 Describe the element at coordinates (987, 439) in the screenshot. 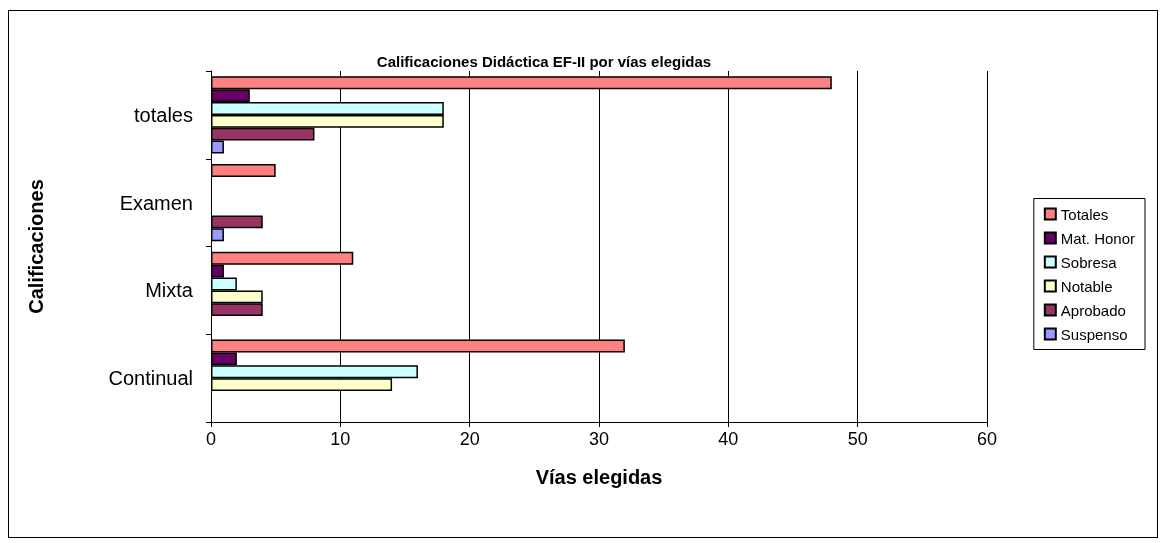

I see `x-tick-label: 60` at that location.